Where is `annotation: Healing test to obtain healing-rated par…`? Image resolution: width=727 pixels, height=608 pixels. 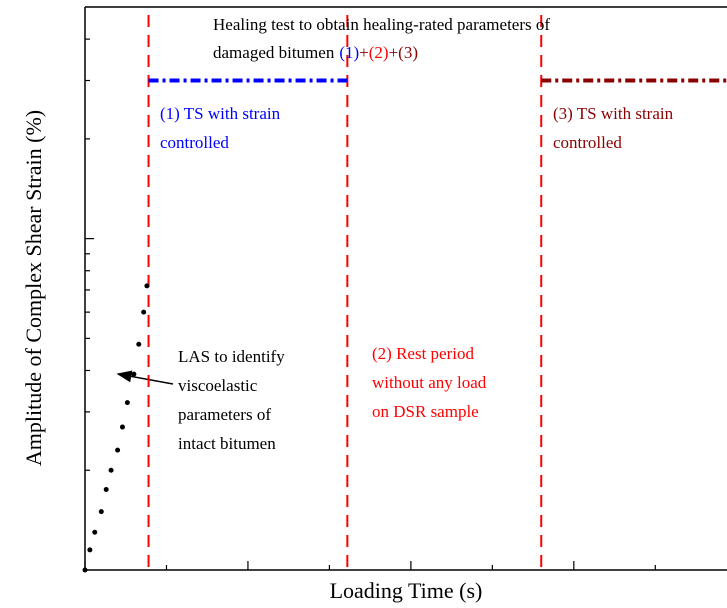
annotation: Healing test to obtain healing-rated par… is located at coordinates (381, 24).